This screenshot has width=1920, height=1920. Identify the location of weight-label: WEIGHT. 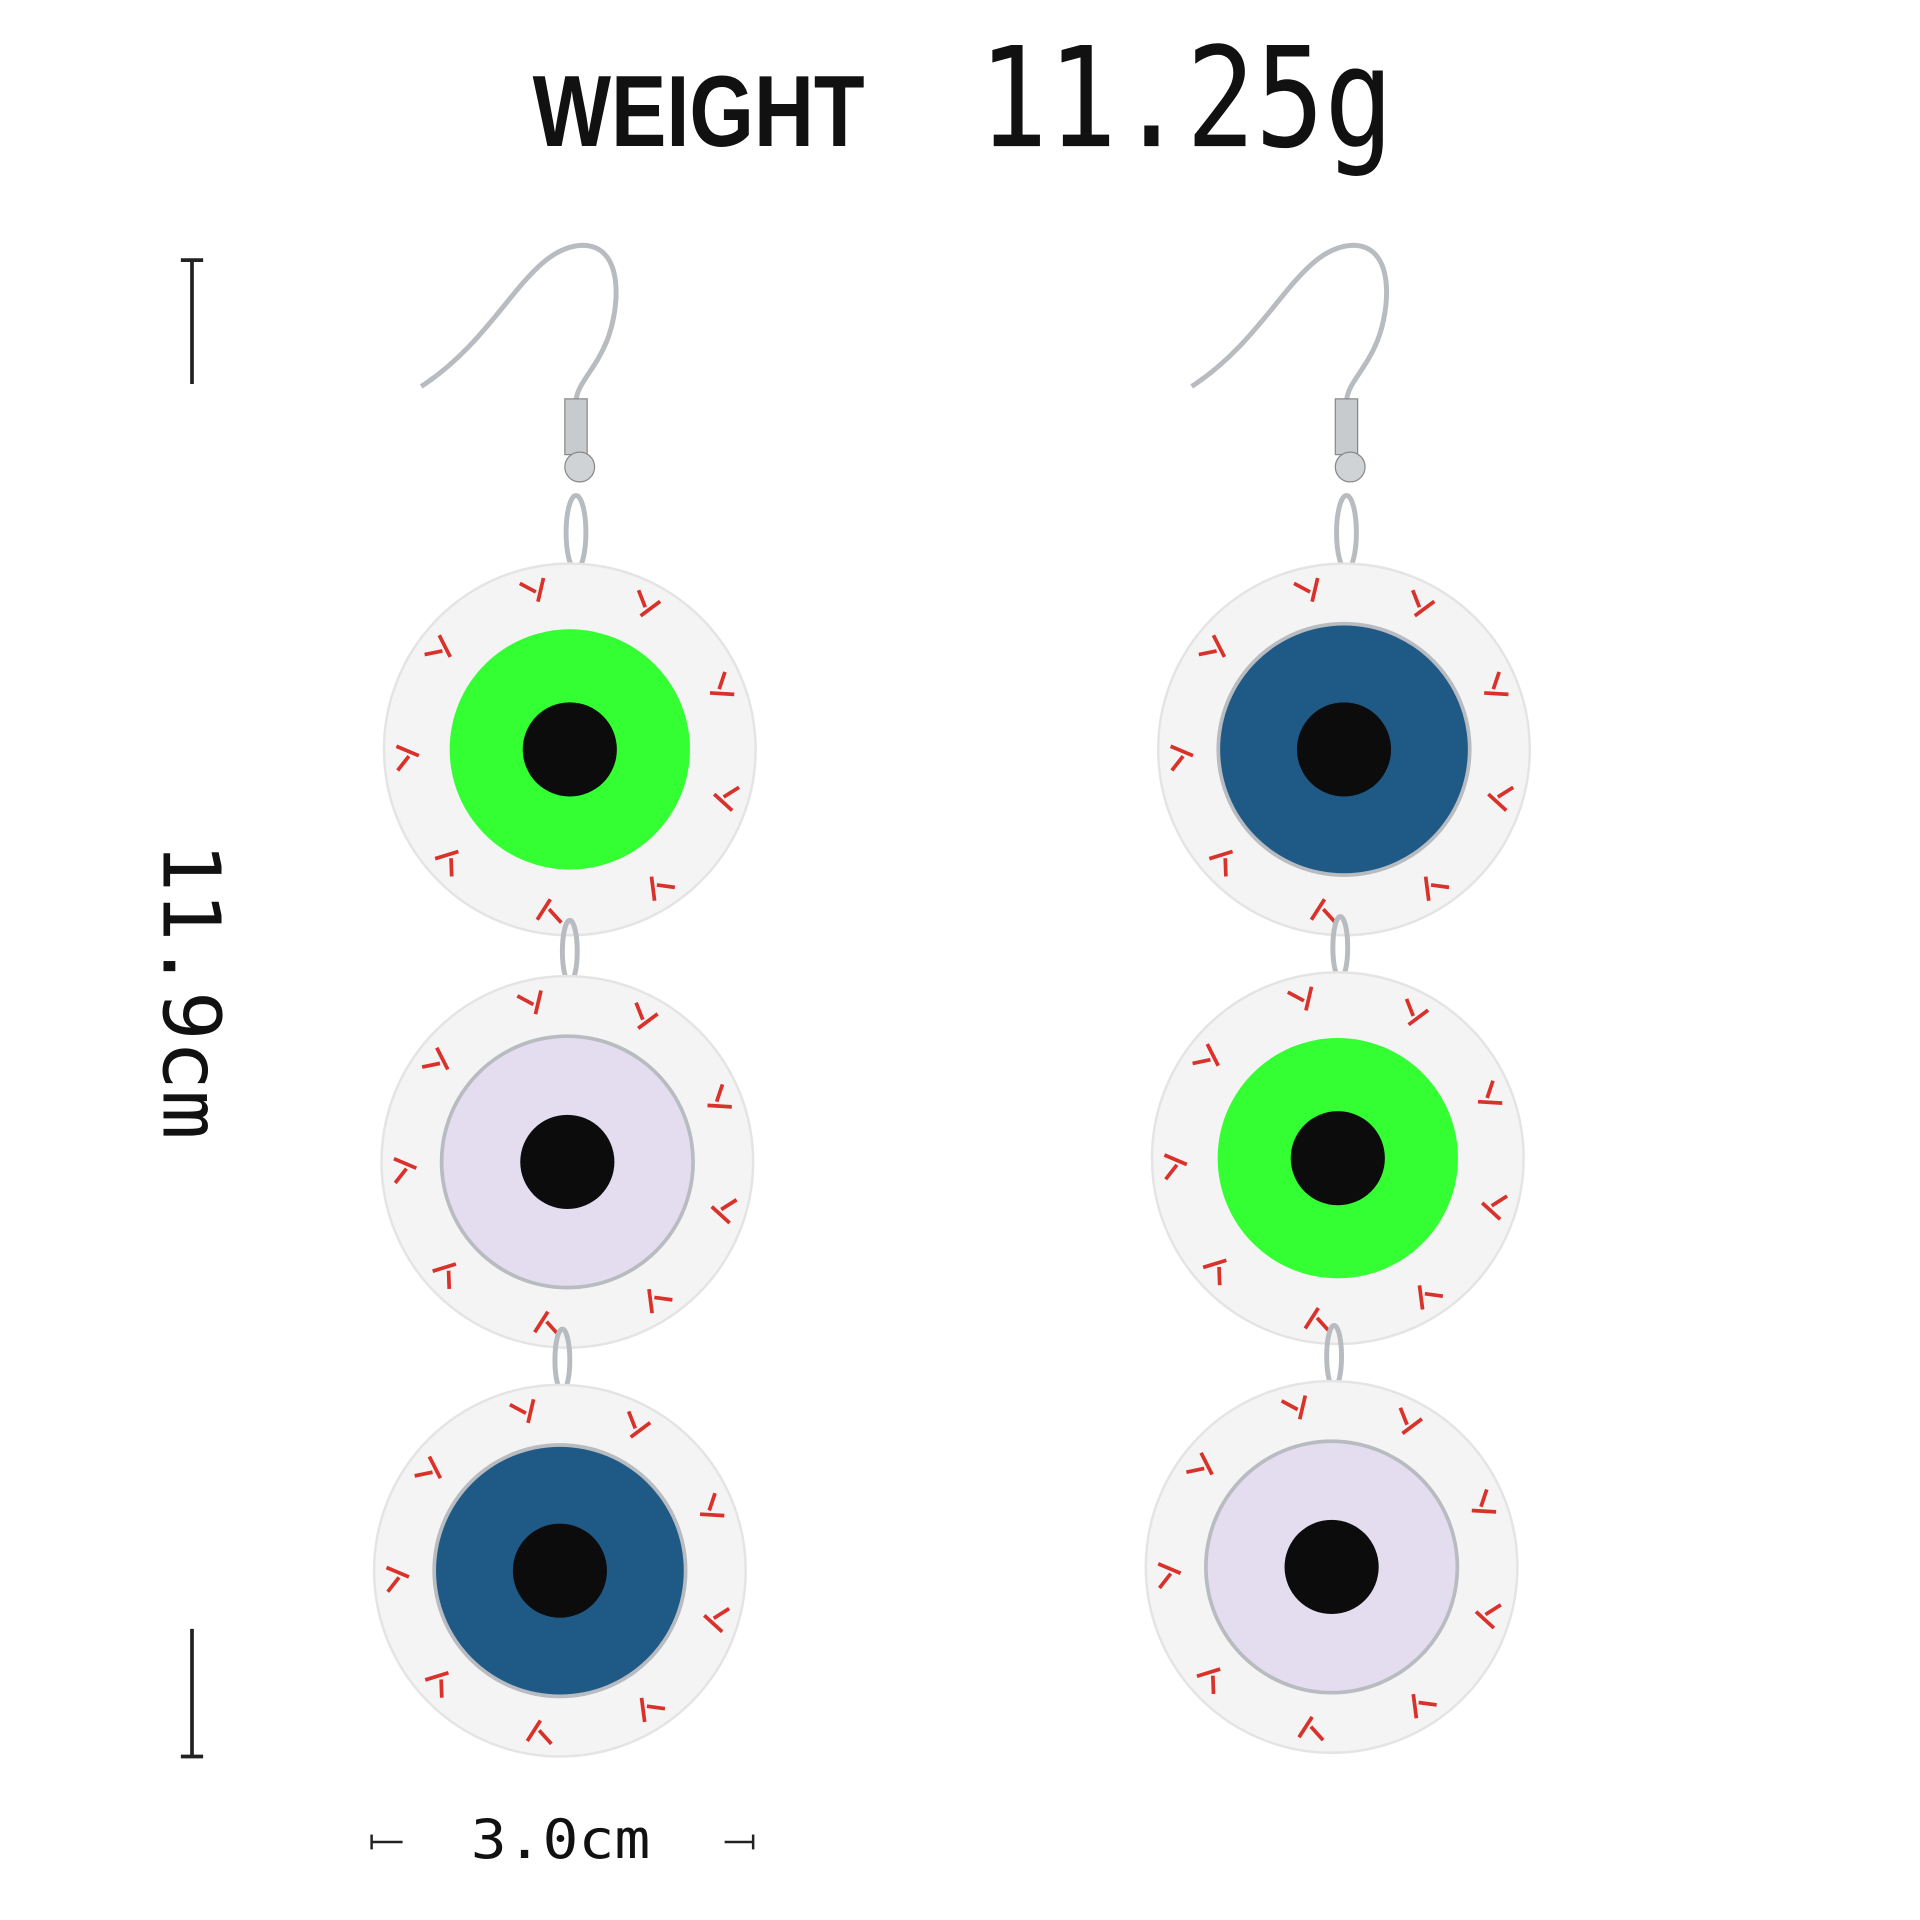
(699, 111).